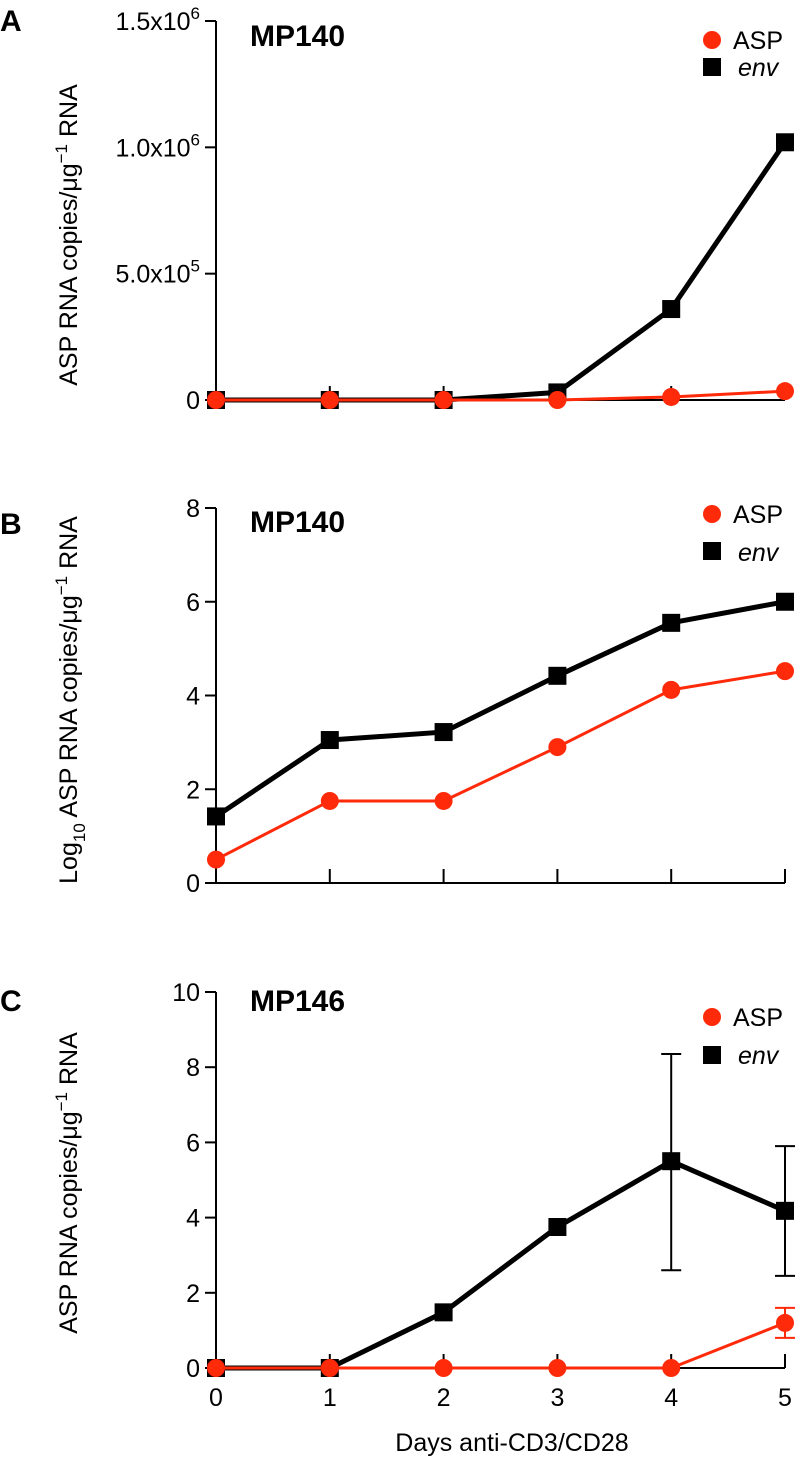 Image resolution: width=800 pixels, height=1469 pixels. Describe the element at coordinates (67, 1183) in the screenshot. I see `panel-c-y-axis-label: ASP RNA copies/μg−1 RNA` at that location.